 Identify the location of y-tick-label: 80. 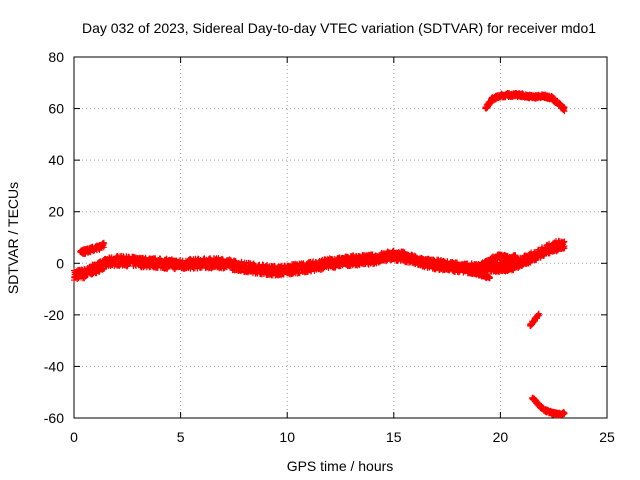
(56, 57).